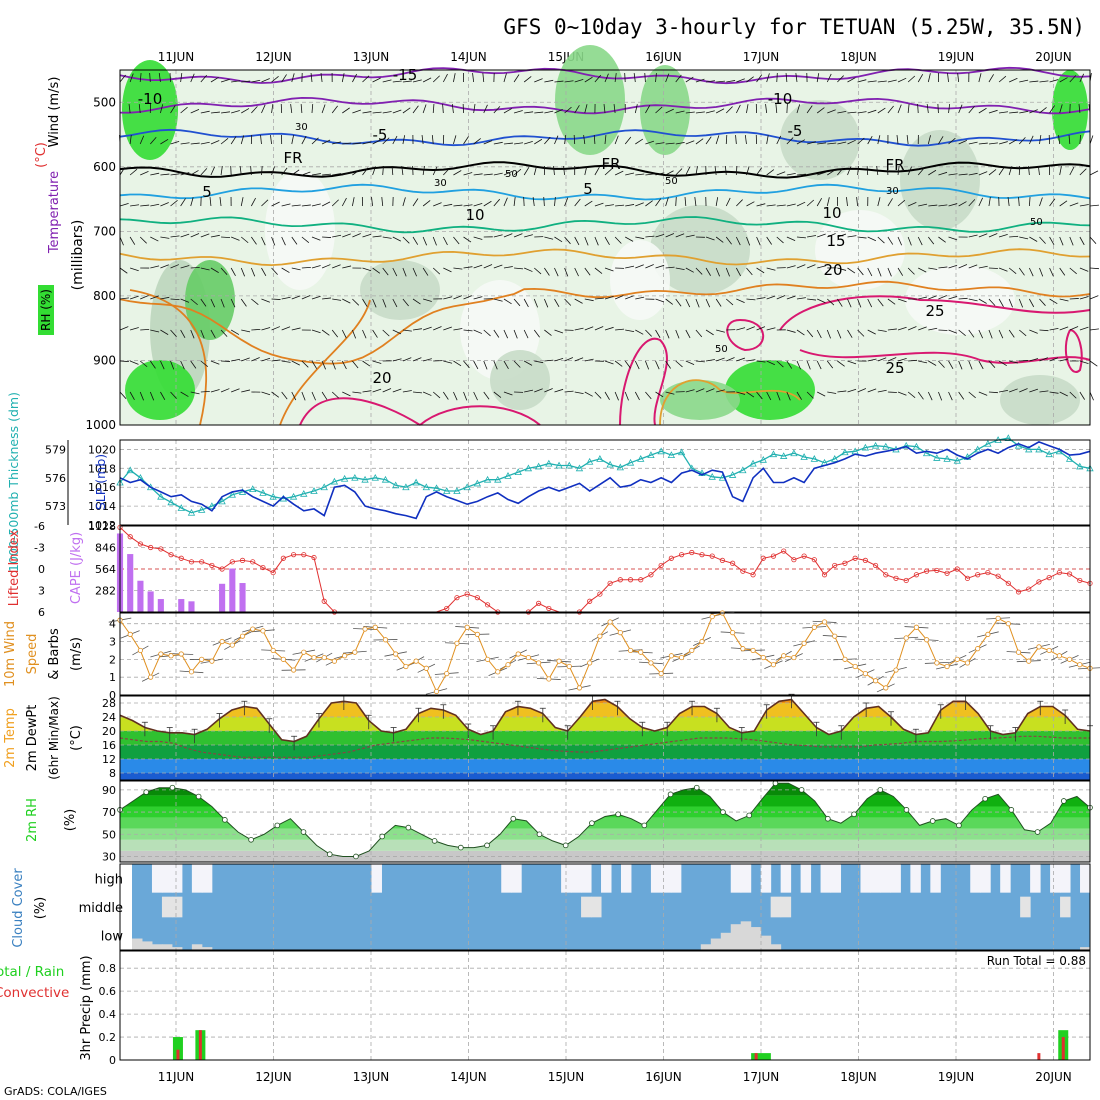 This screenshot has height=1100, width=1100. I want to click on rh-band, so click(605, 801).